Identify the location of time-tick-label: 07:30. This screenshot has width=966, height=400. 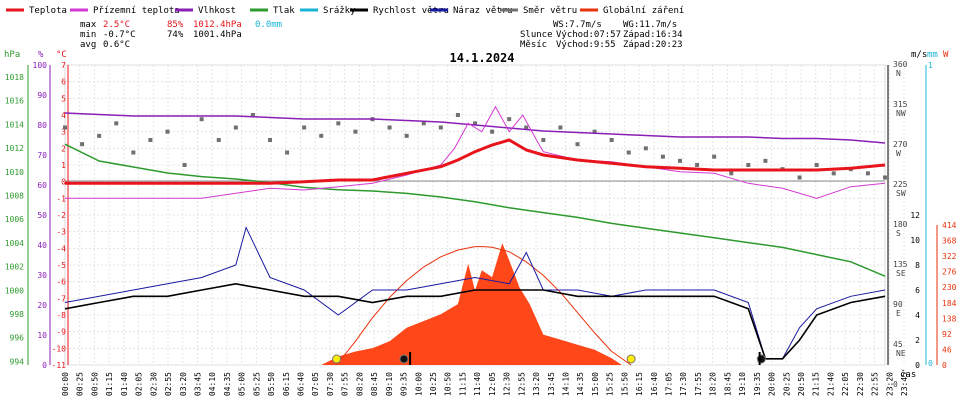
(330, 384).